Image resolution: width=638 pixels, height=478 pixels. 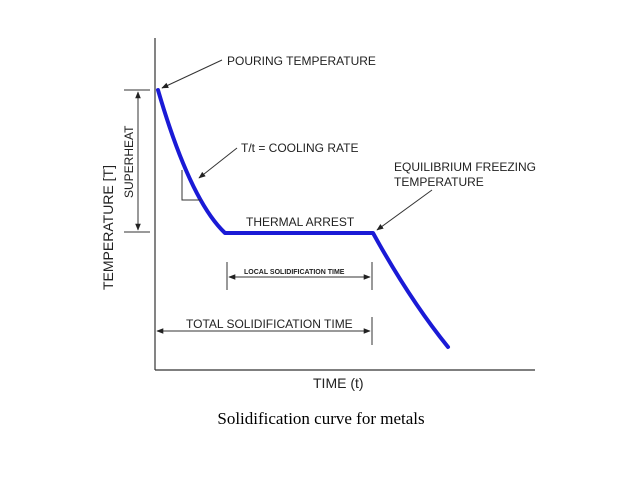 What do you see at coordinates (338, 383) in the screenshot?
I see `x-axis-label: TIME (t)` at bounding box center [338, 383].